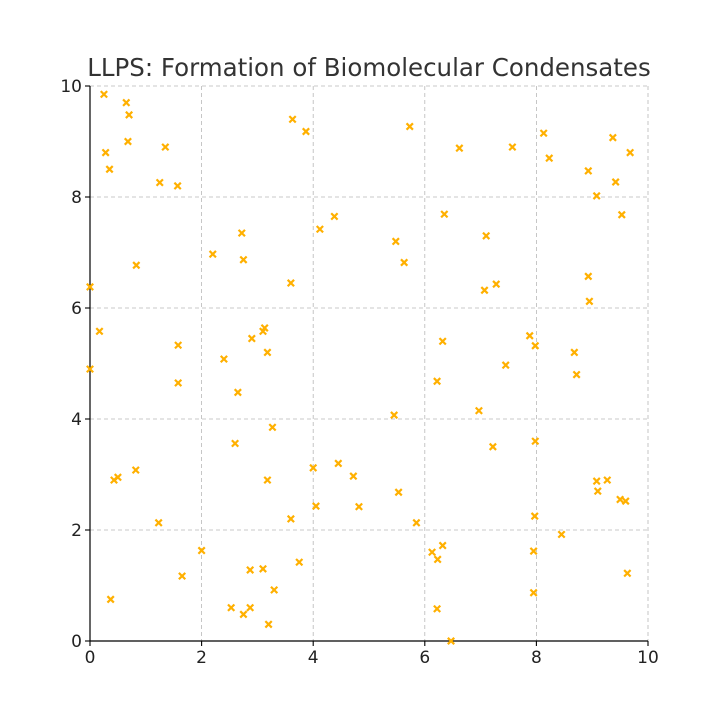 This screenshot has height=720, width=720. I want to click on x-tick-label: 8, so click(536, 658).